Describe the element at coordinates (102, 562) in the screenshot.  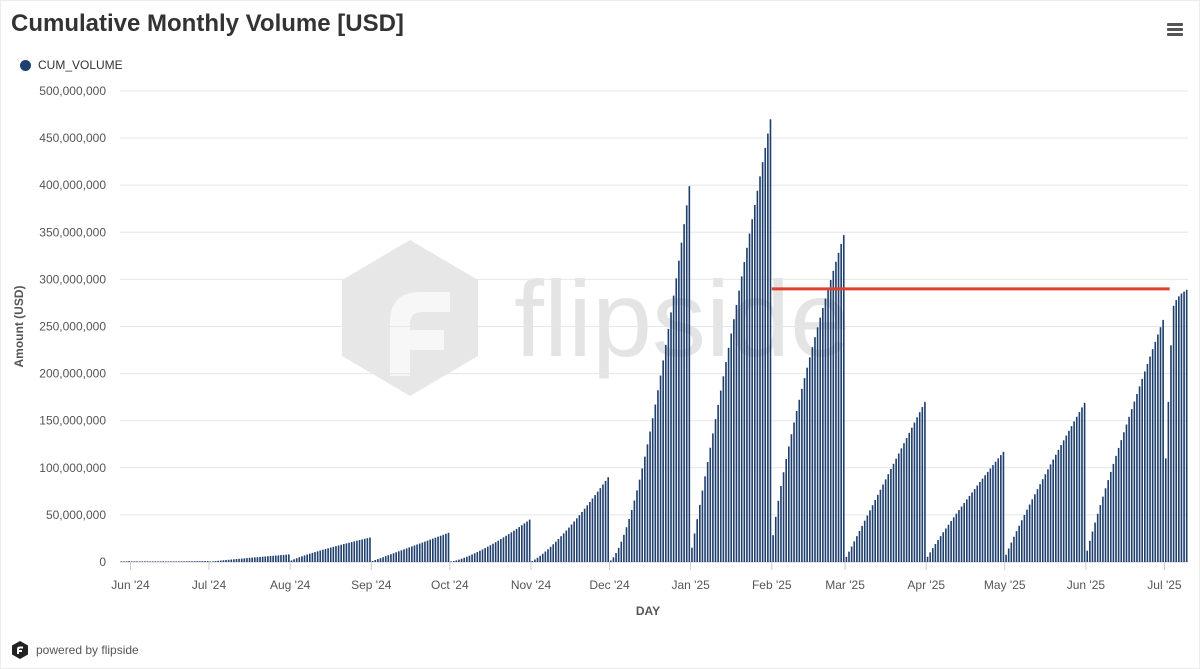
I see `y-tick-label: 0` at that location.